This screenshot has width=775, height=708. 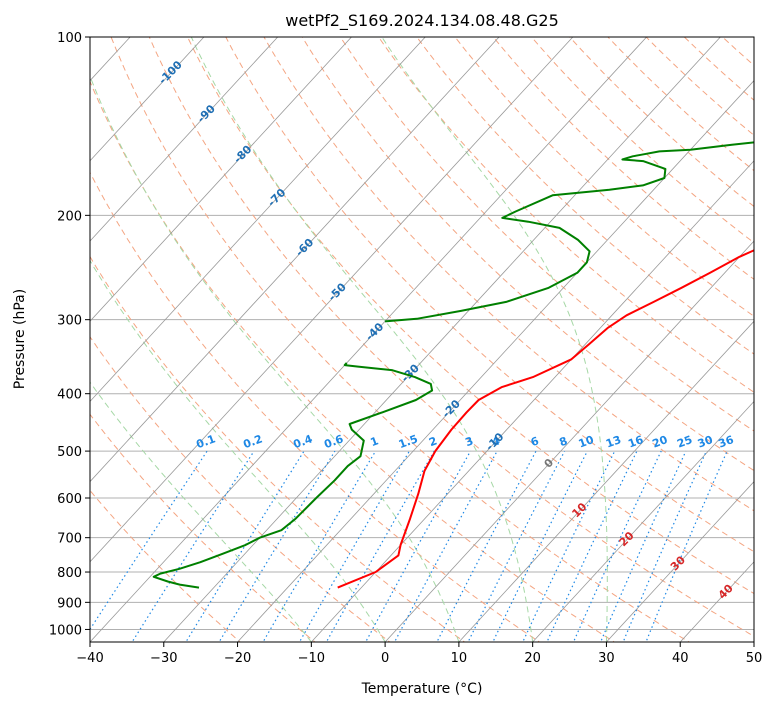 What do you see at coordinates (660, 442) in the screenshot?
I see `mixing-ratio-label: 20` at bounding box center [660, 442].